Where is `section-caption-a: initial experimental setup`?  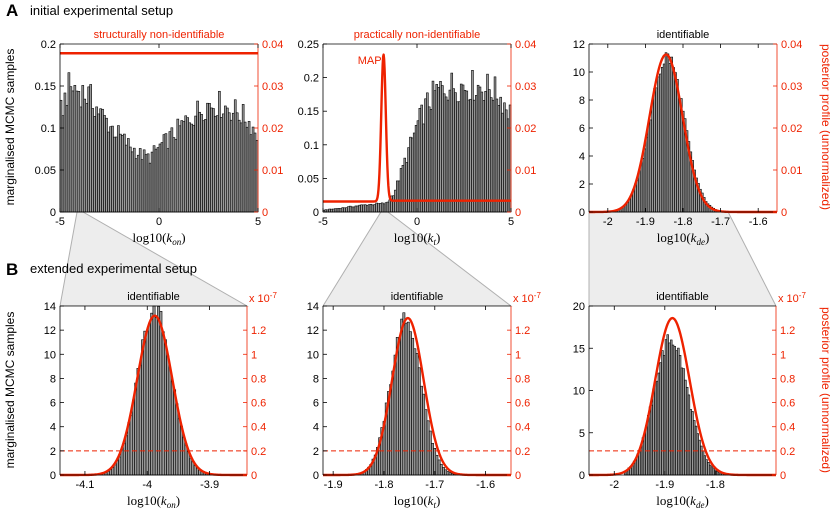 section-caption-a: initial experimental setup is located at coordinates (101, 10).